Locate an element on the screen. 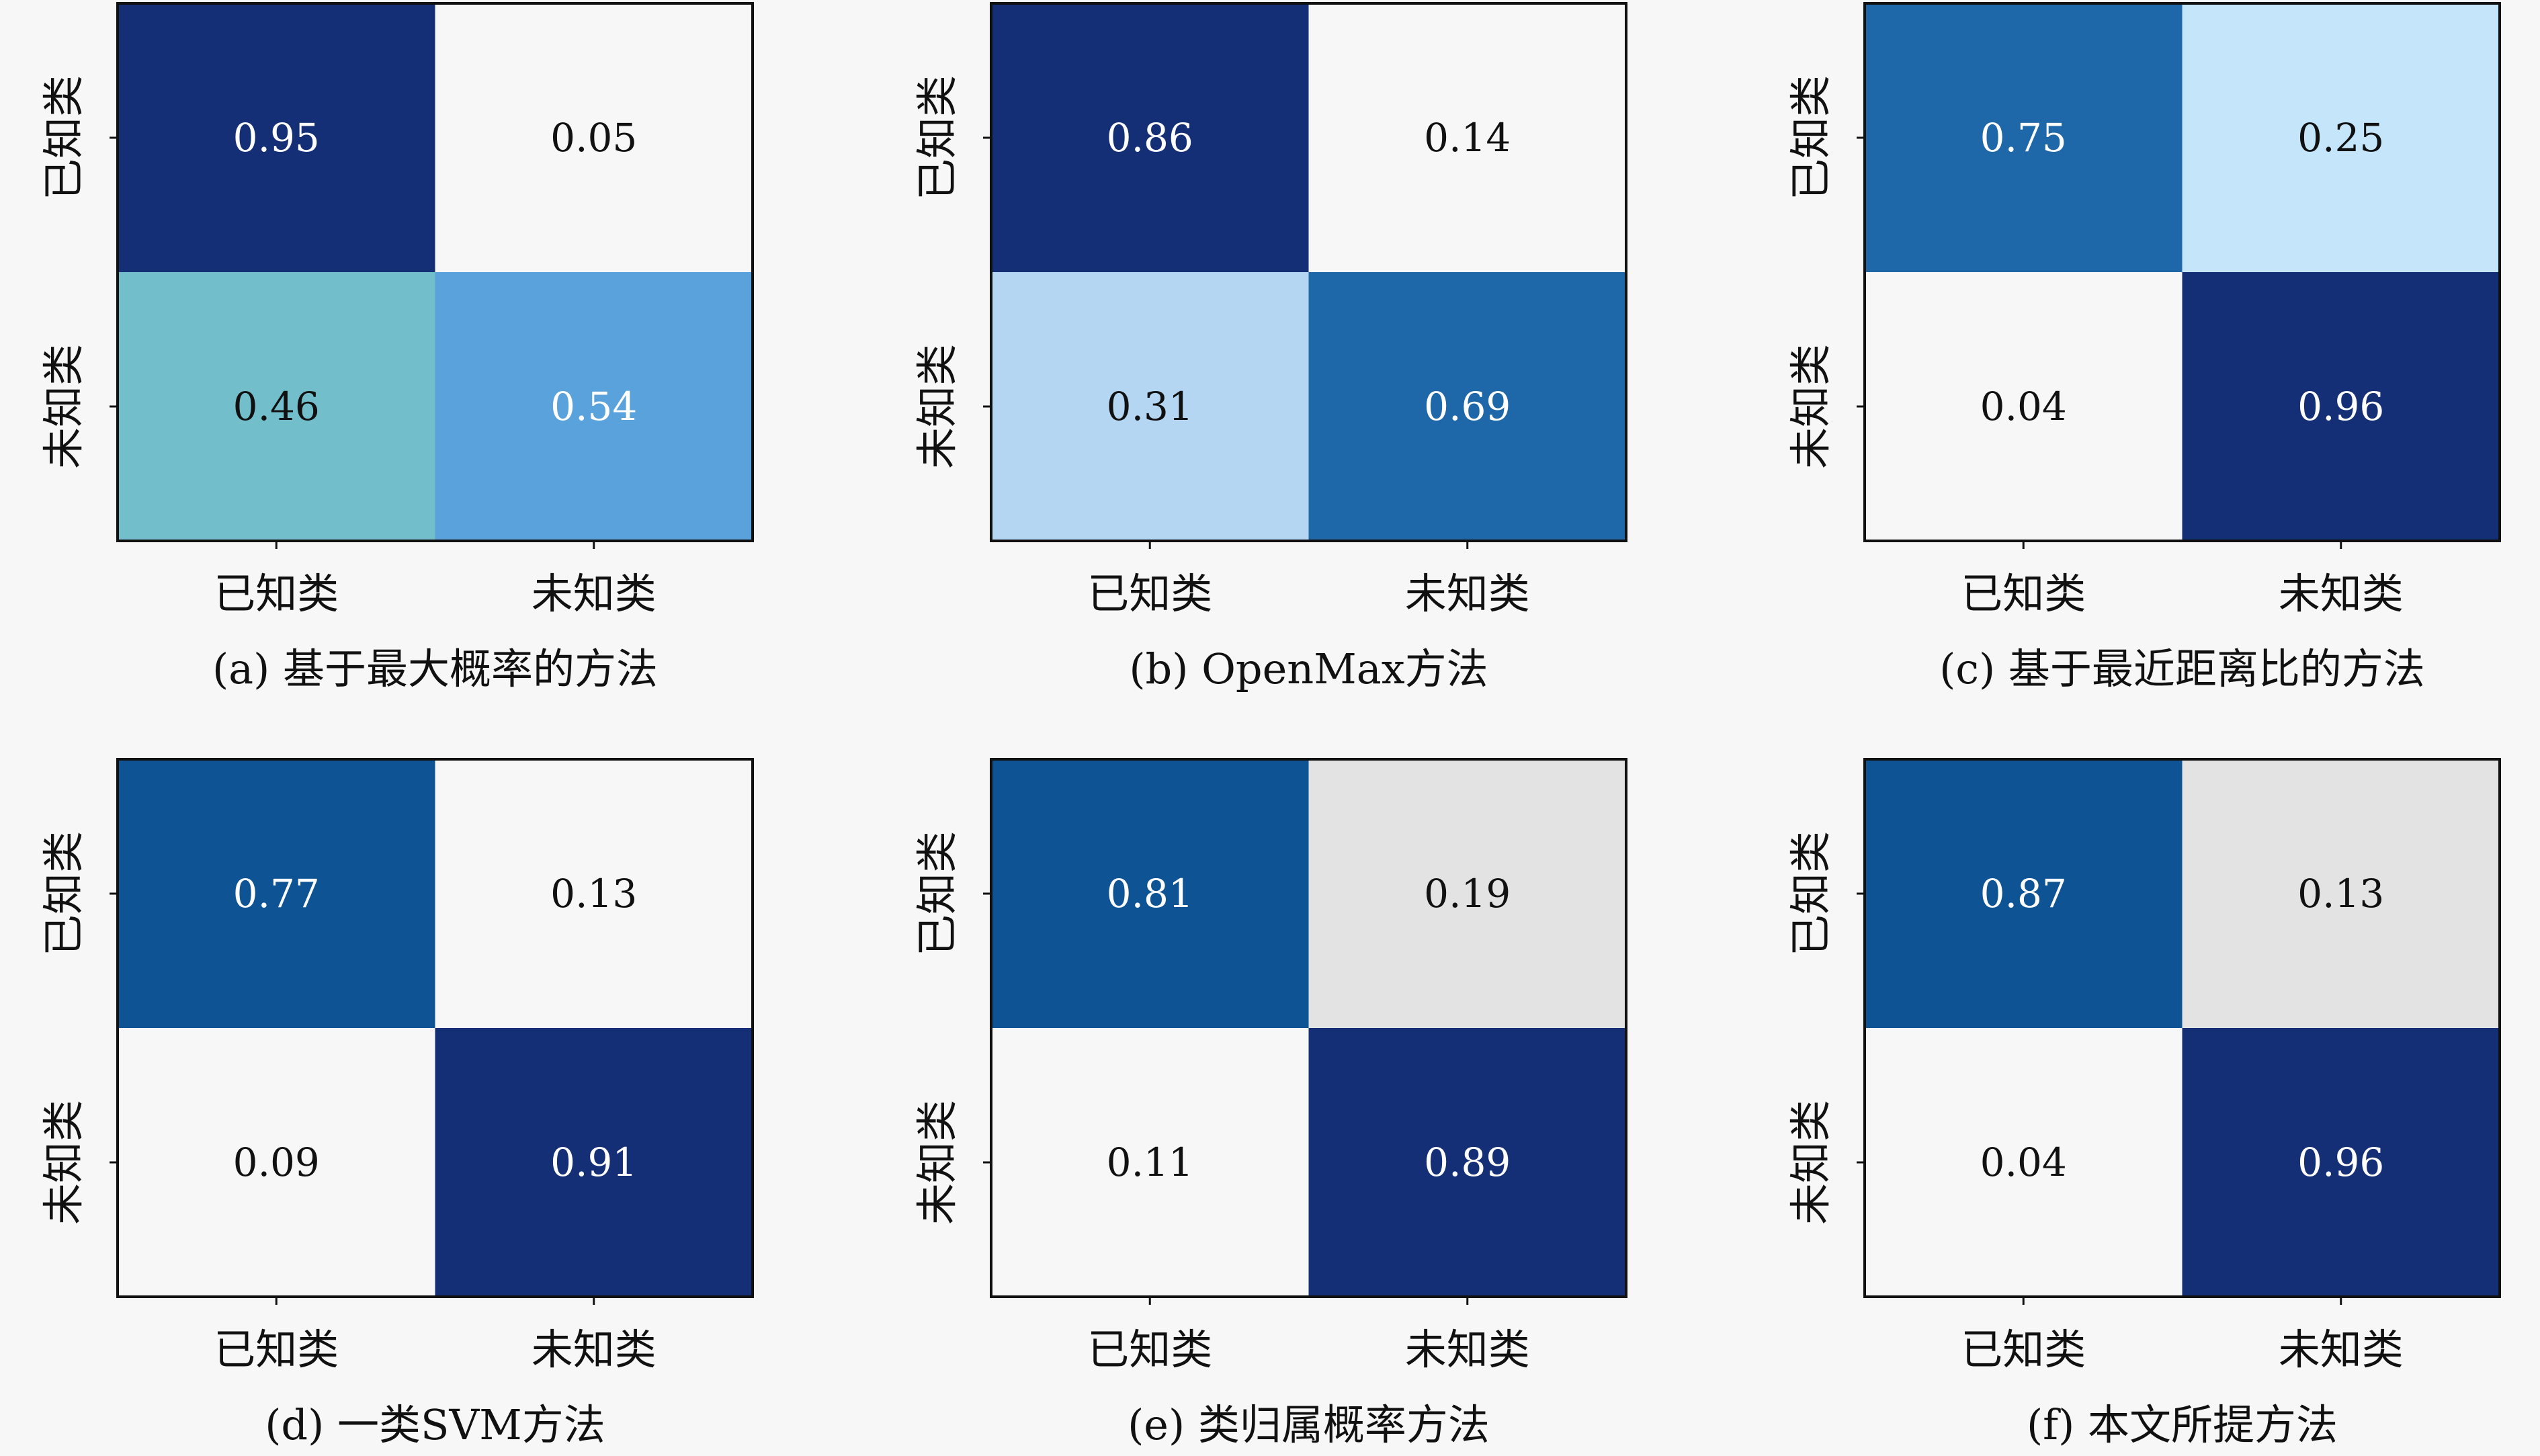  panel-a-ytick-label-1: 未知类 is located at coordinates (63, 407).